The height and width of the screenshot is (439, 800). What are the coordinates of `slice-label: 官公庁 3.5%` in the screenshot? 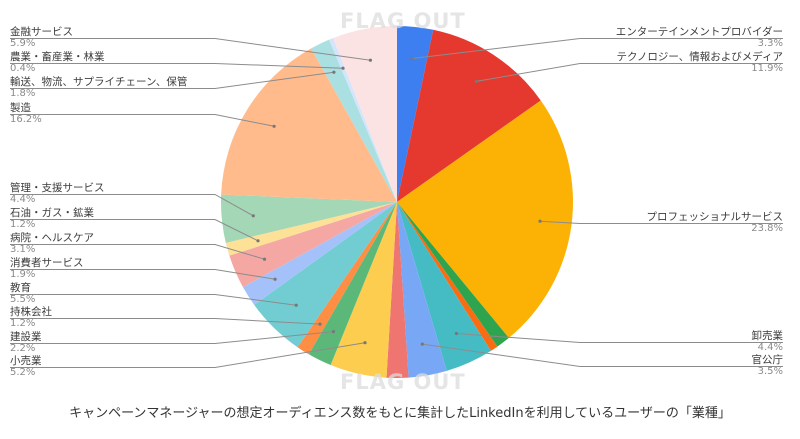 It's located at (768, 365).